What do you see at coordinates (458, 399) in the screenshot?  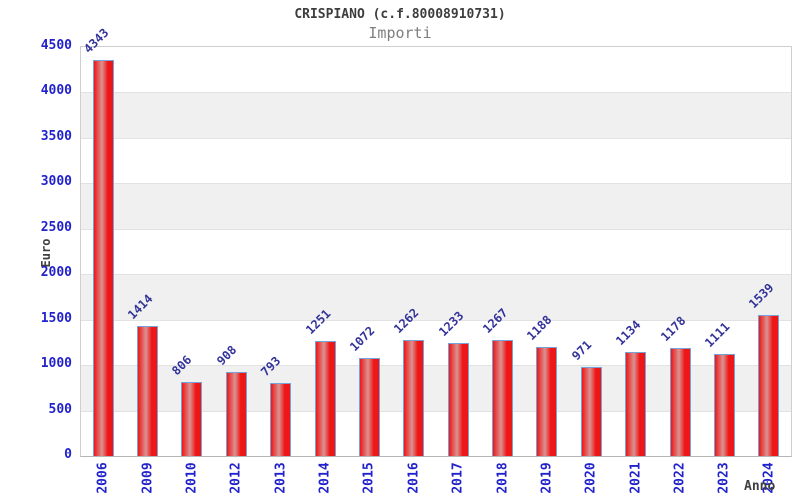 I see `bar-2017` at bounding box center [458, 399].